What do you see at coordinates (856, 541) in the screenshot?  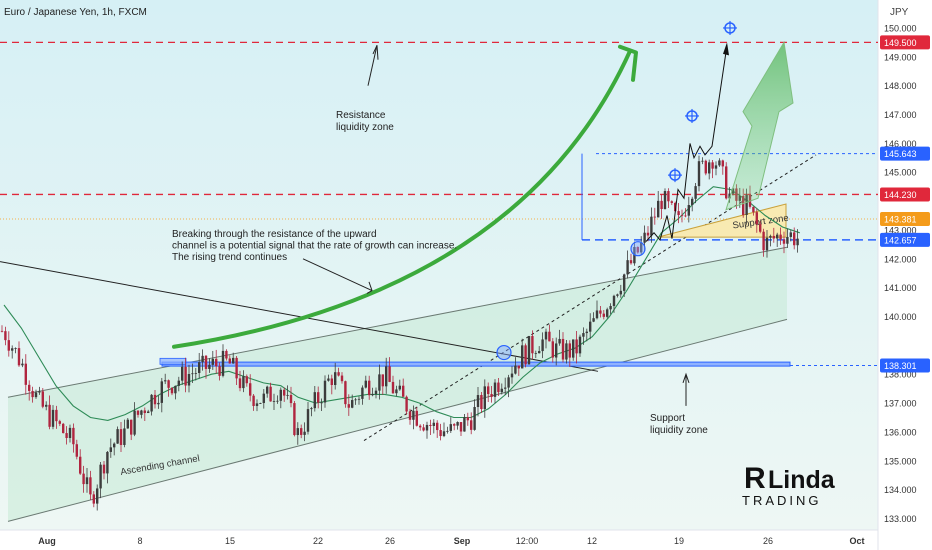 I see `x-tick-label: Oct` at bounding box center [856, 541].